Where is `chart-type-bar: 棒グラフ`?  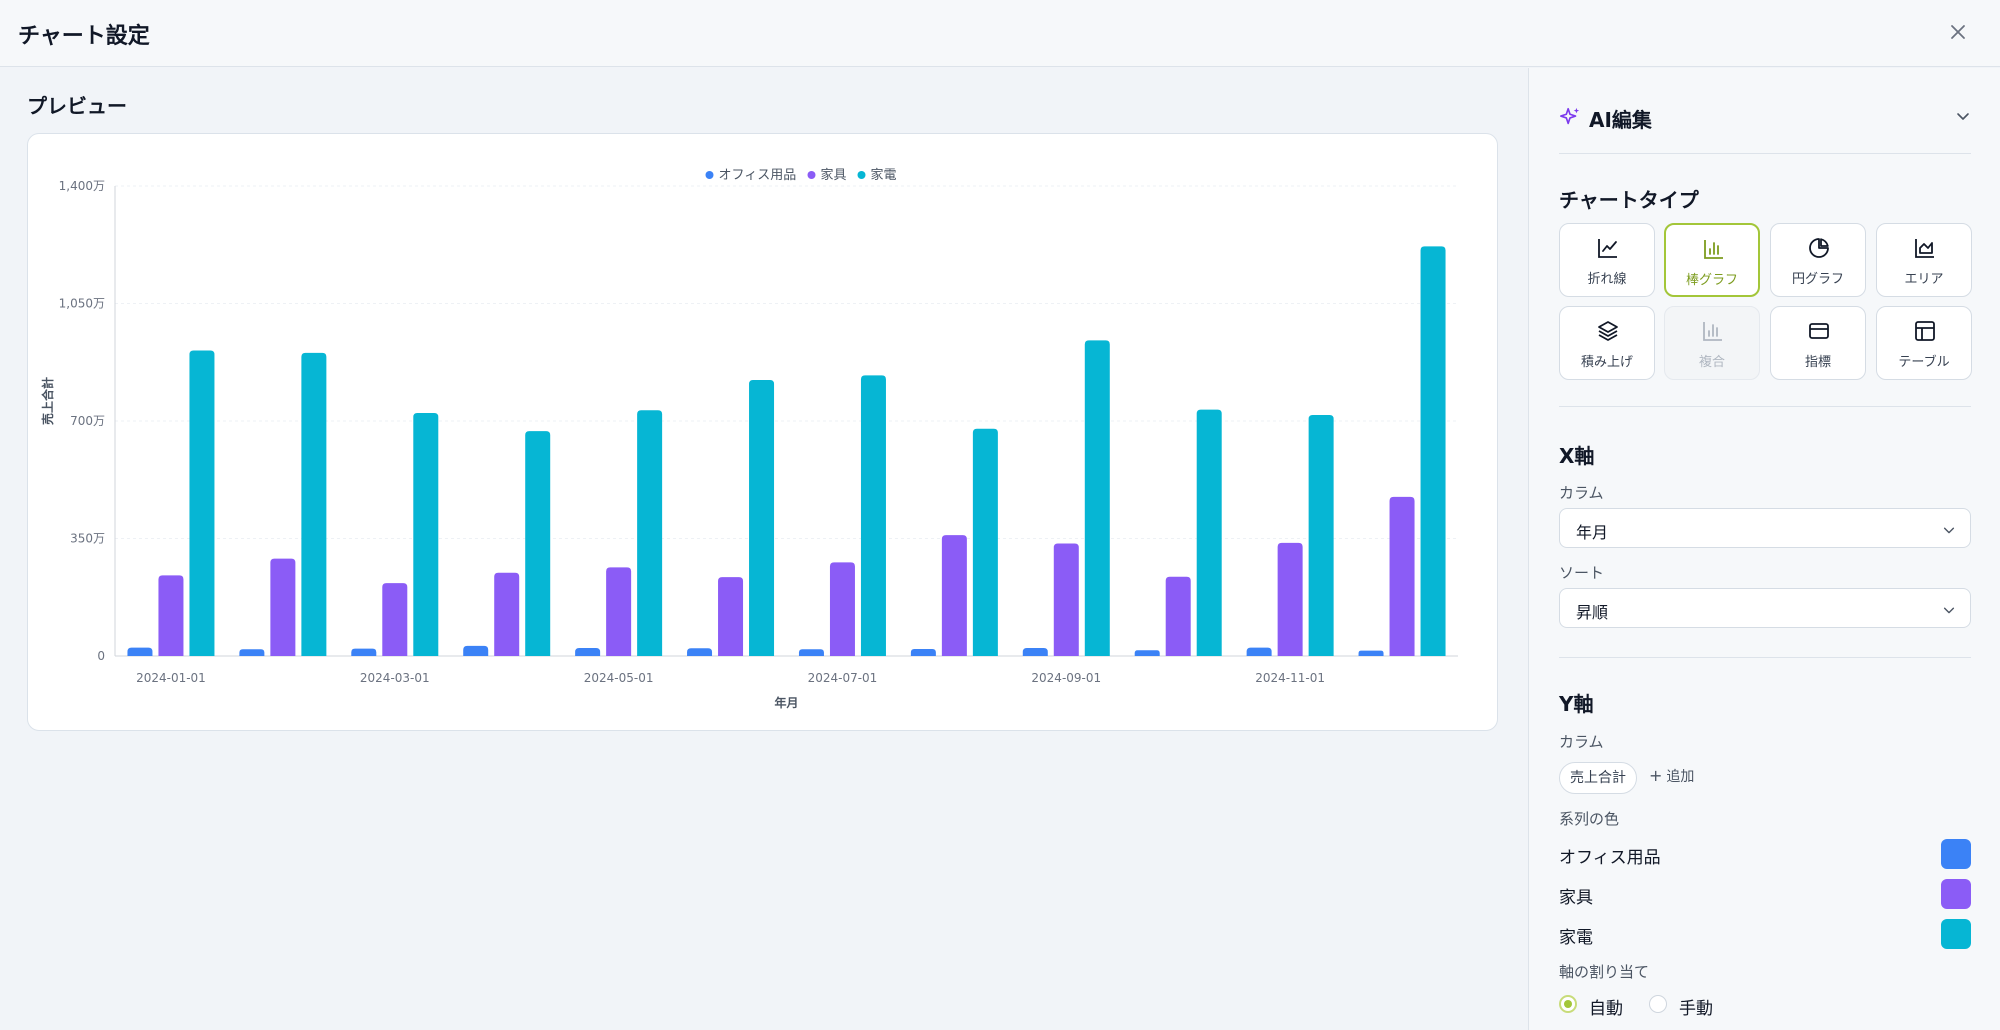
chart-type-bar: 棒グラフ is located at coordinates (1712, 260).